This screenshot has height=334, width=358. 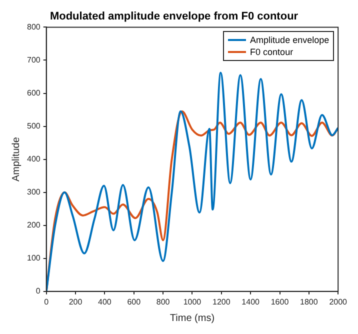 I want to click on y-tick-label: 400, so click(x=33, y=159).